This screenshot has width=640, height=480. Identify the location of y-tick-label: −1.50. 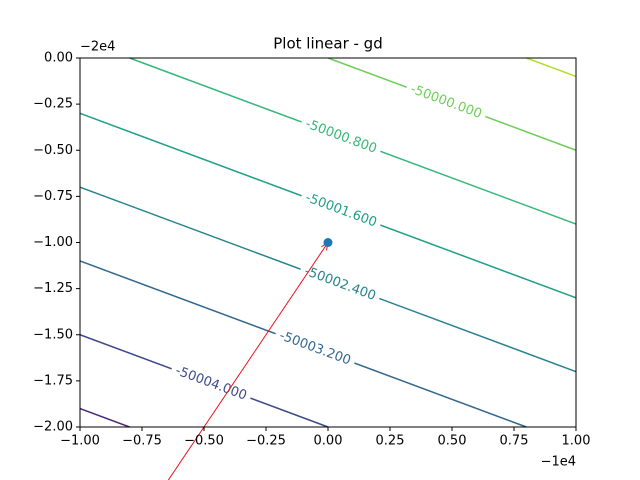
(53, 334).